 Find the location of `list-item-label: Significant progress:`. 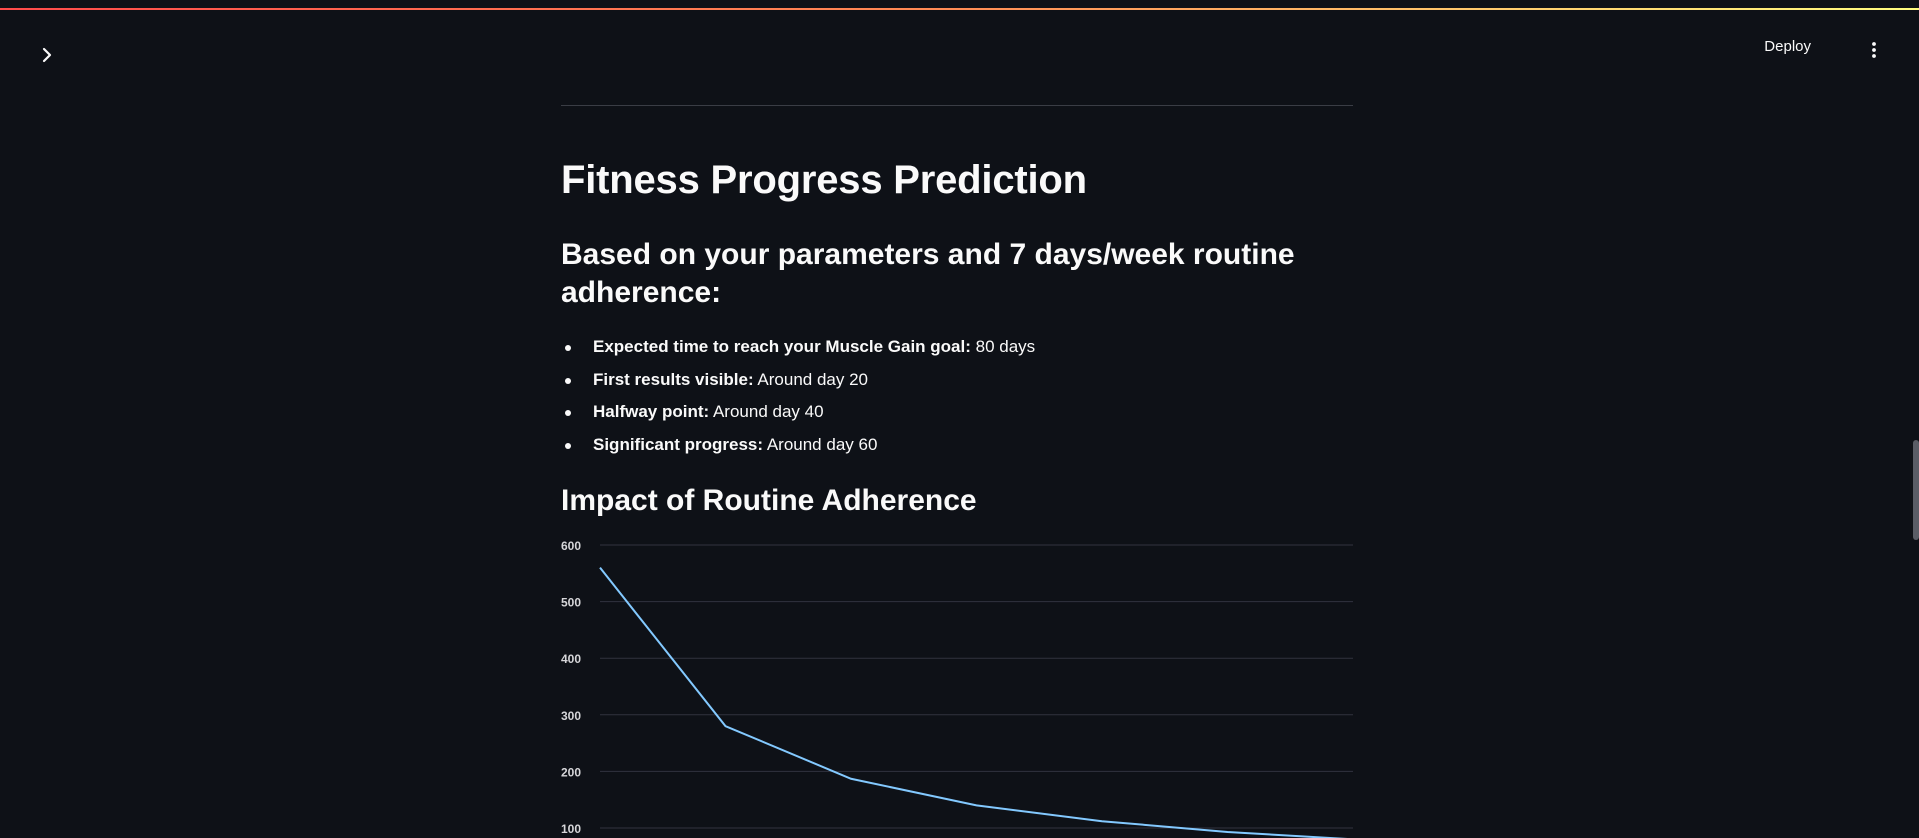

list-item-label: Significant progress: is located at coordinates (678, 444).